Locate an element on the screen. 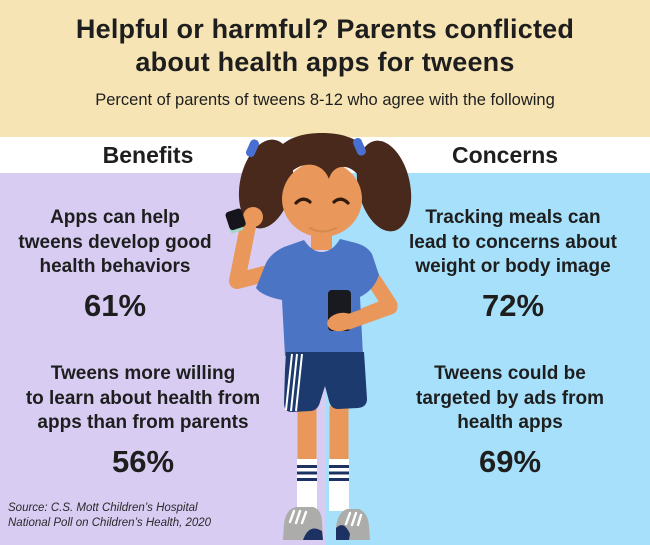 The height and width of the screenshot is (545, 650). stat-text-line: health behaviors is located at coordinates (115, 266).